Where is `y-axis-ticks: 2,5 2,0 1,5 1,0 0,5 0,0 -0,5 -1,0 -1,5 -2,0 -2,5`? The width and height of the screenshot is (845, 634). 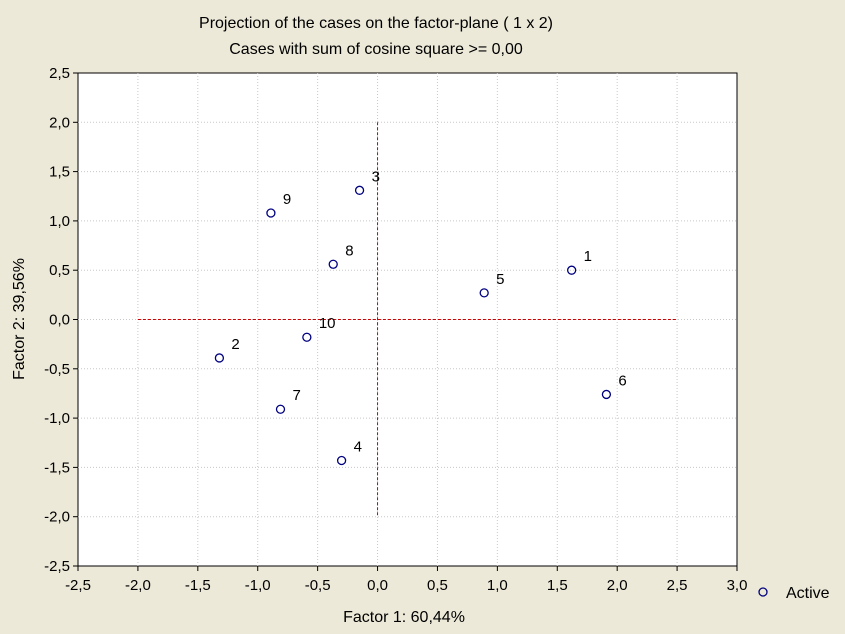
y-axis-ticks: 2,5 2,0 1,5 1,0 0,5 0,0 -0,5 -1,0 -1,5 -2,0 -2,5 is located at coordinates (61, 320).